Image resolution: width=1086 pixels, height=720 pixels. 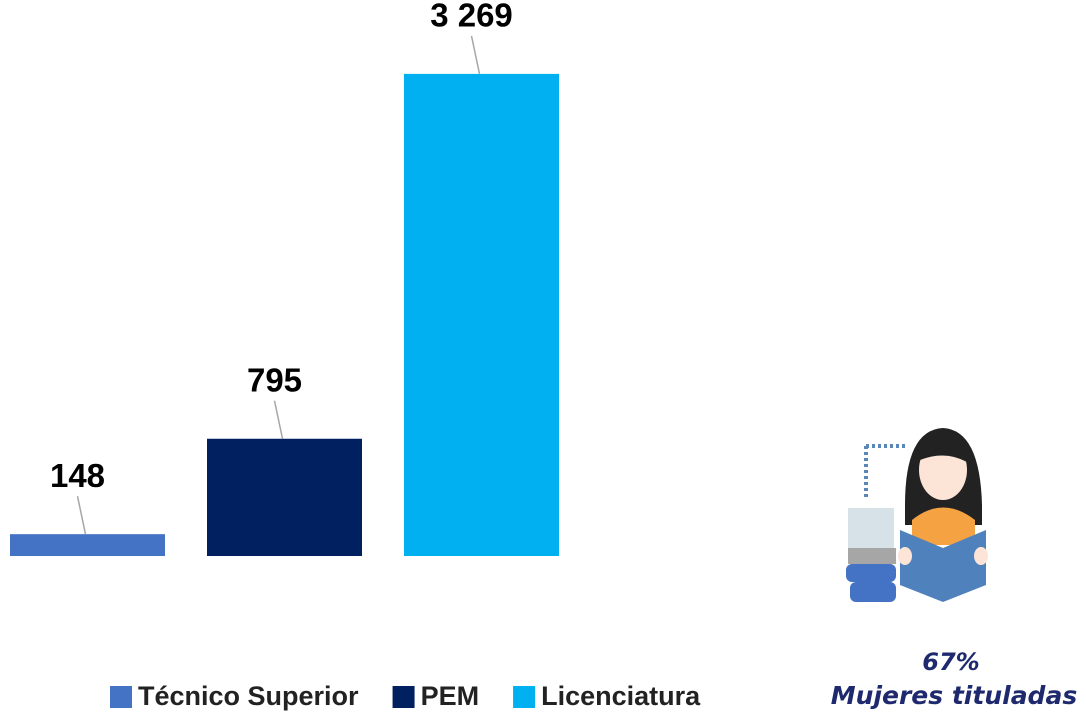 I want to click on value-label: 148, so click(x=77, y=475).